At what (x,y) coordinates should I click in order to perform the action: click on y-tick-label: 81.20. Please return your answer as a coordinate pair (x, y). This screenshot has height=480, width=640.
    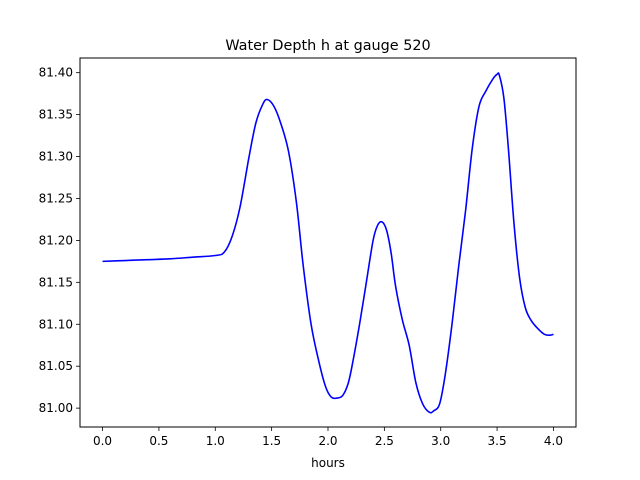
    Looking at the image, I should click on (56, 240).